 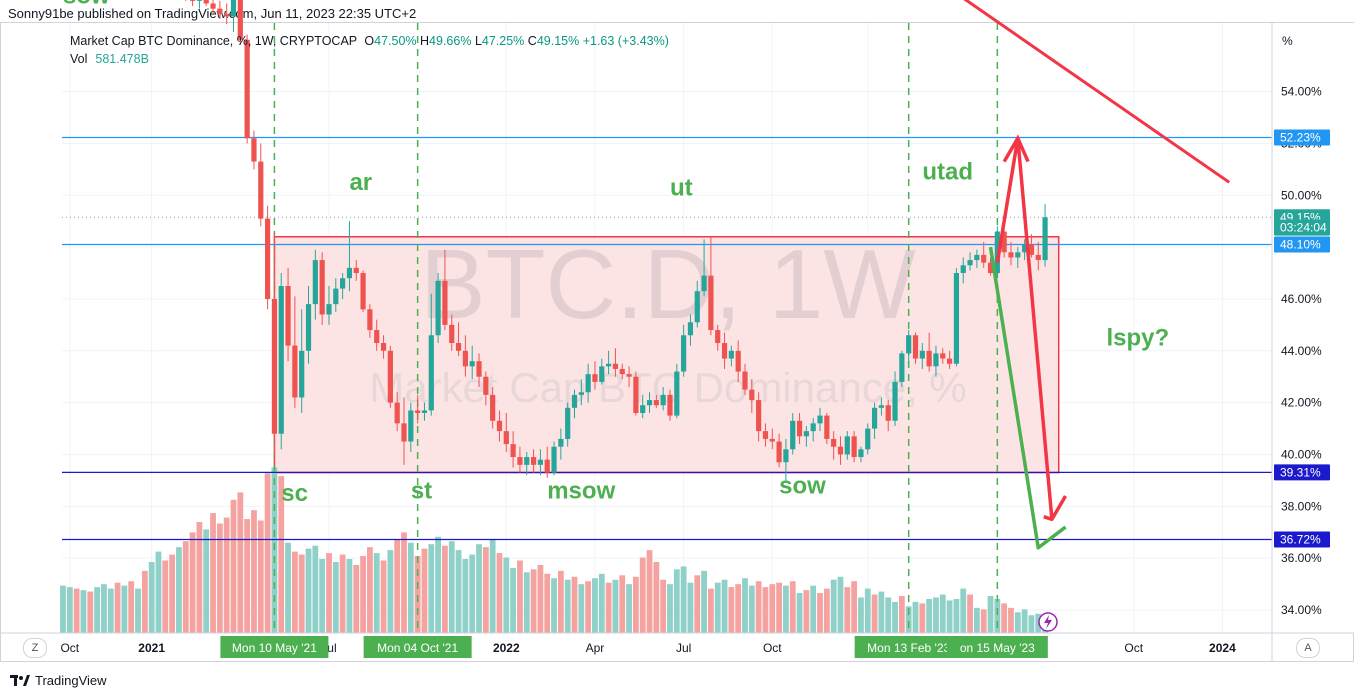 I want to click on x-tick-label: Oct, so click(x=1133, y=648).